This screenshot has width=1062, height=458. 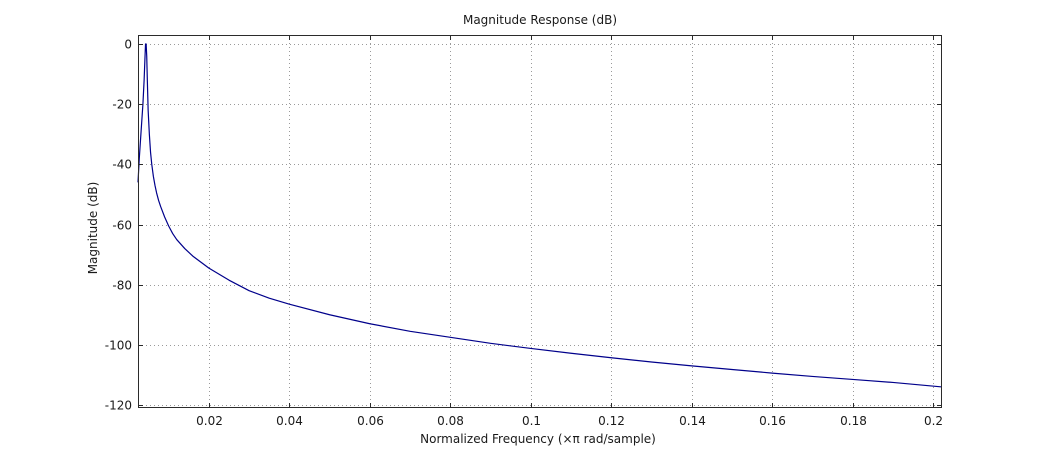 I want to click on y-tick-label: 0, so click(x=128, y=45).